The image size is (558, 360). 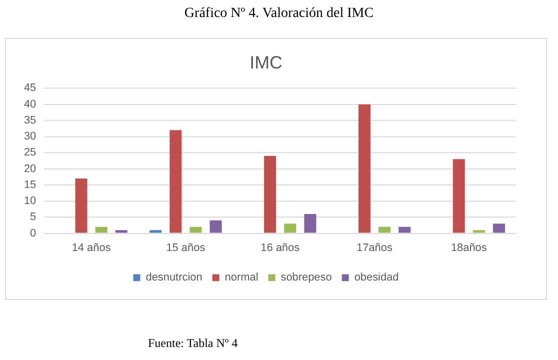 What do you see at coordinates (174, 278) in the screenshot?
I see `legend-label: desnutrcion` at bounding box center [174, 278].